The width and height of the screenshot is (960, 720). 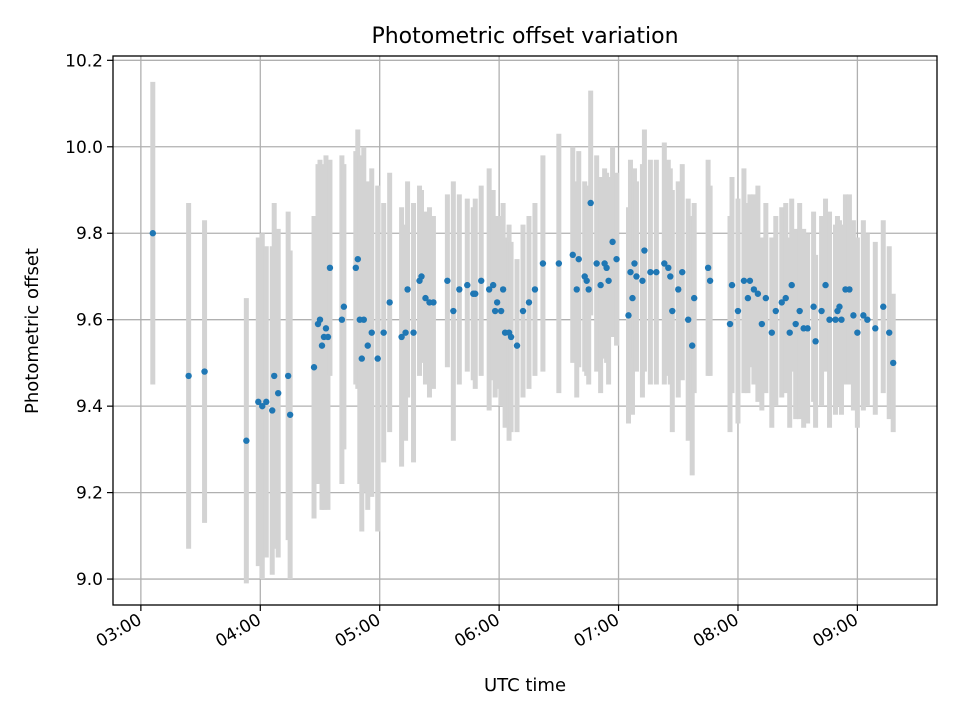 What do you see at coordinates (84, 61) in the screenshot?
I see `y-tick-label: 10.2` at bounding box center [84, 61].